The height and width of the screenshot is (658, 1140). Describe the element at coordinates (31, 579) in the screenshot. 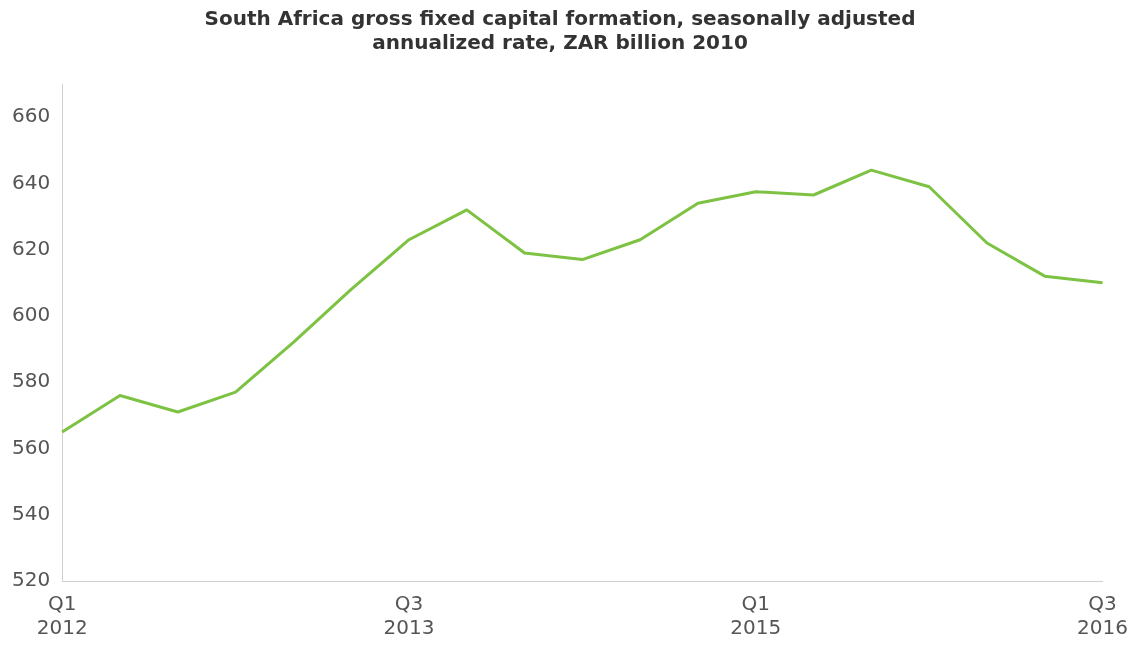

I see `y-tick-label: 520` at that location.